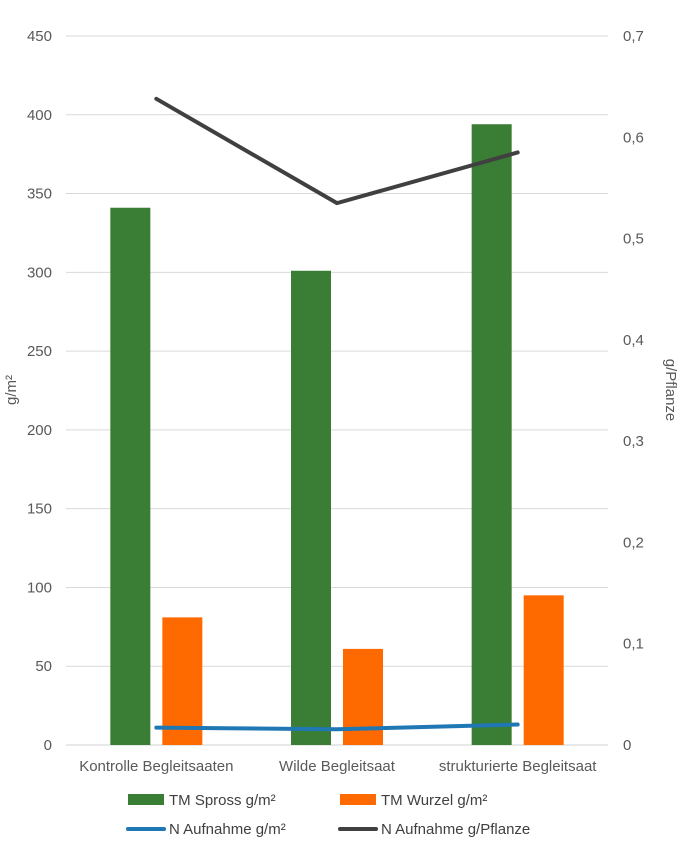  What do you see at coordinates (337, 151) in the screenshot?
I see `series-line-n-pflanze` at bounding box center [337, 151].